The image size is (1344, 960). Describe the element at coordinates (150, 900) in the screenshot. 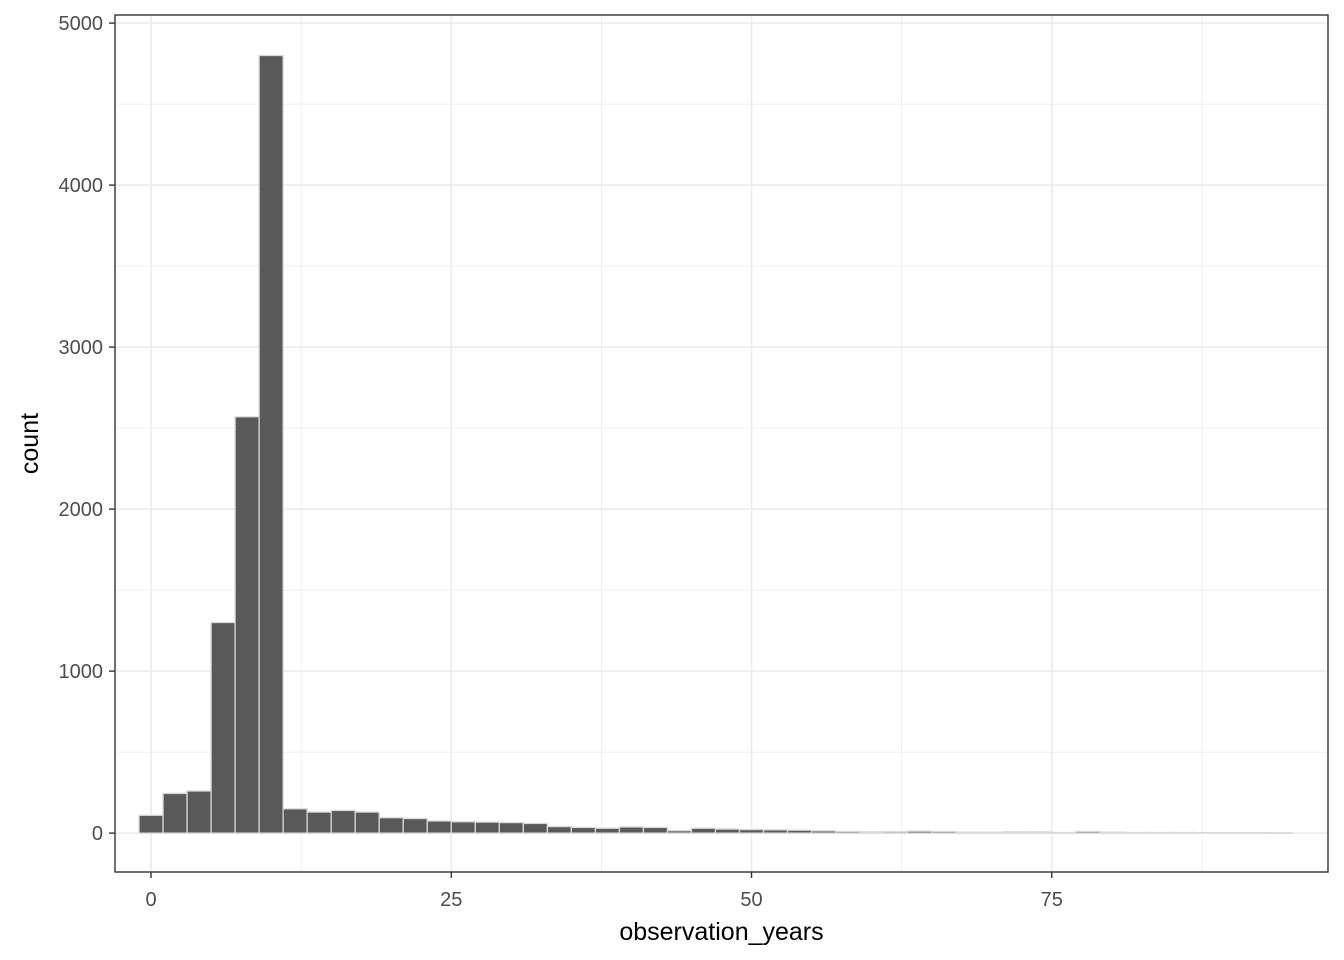

I see `x-tick-label: 0` at that location.